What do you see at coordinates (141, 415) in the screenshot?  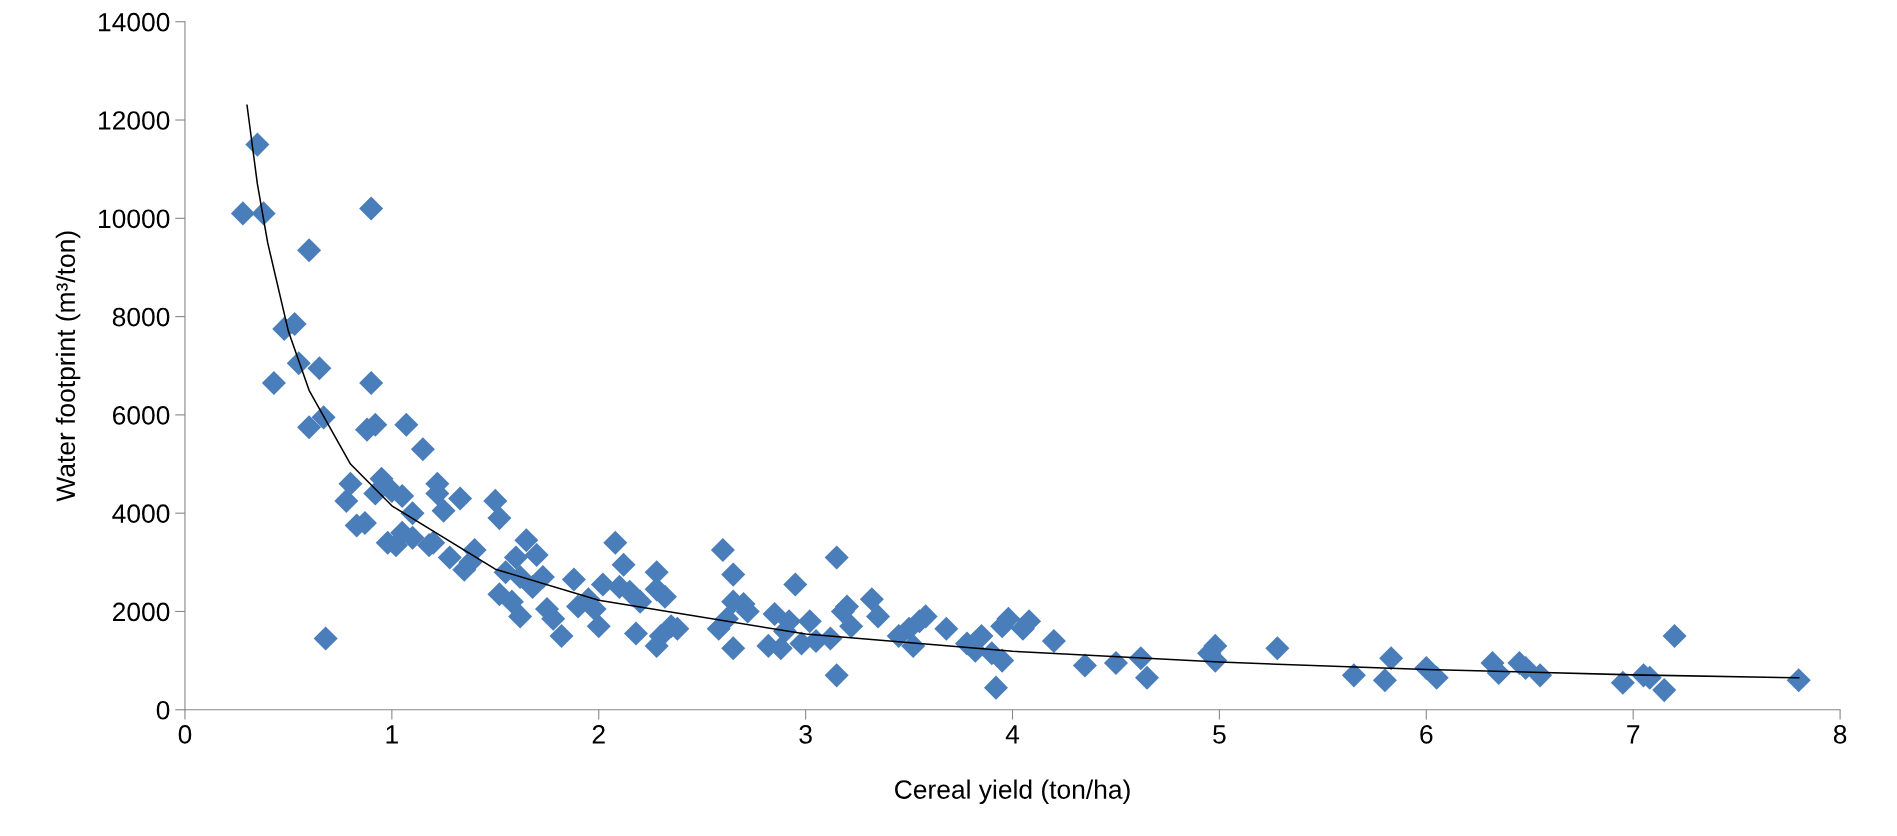 I see `y-tick-label: 6000` at bounding box center [141, 415].